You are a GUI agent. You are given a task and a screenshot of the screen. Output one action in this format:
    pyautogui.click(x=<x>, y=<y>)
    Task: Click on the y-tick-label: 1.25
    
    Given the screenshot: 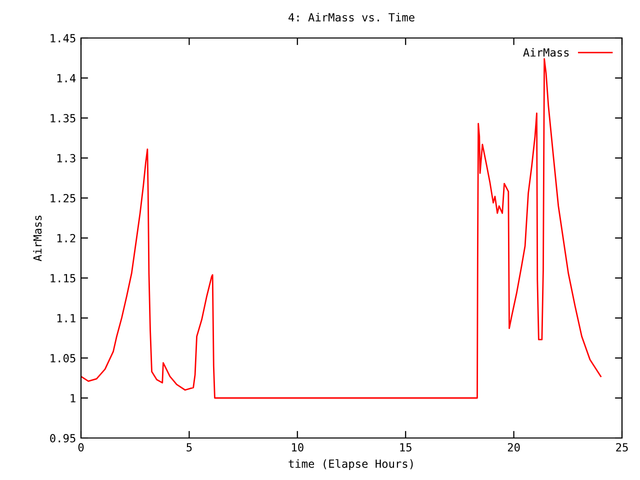 What is the action you would take?
    pyautogui.click(x=63, y=198)
    